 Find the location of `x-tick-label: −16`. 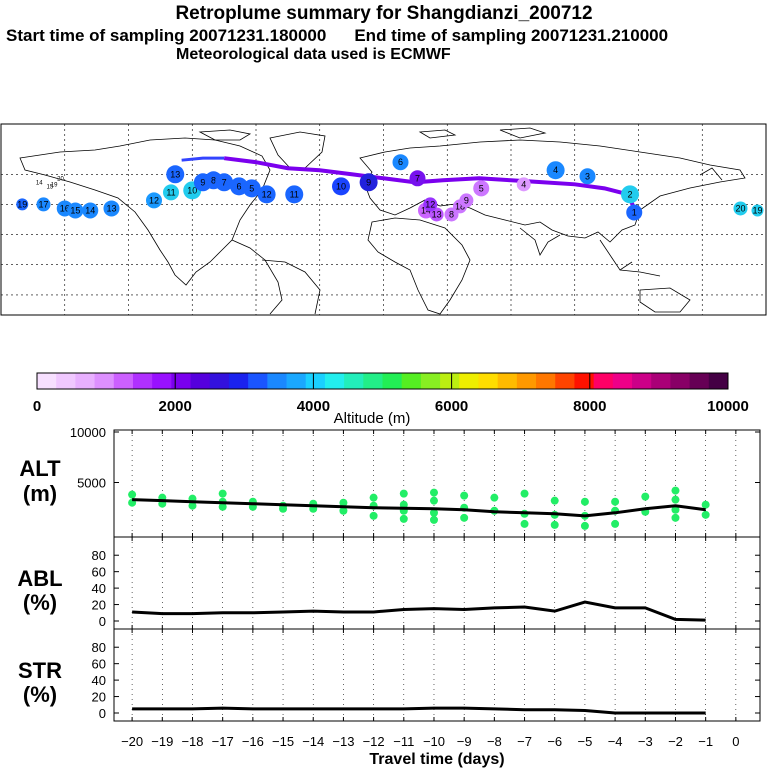

x-tick-label: −16 is located at coordinates (253, 741).